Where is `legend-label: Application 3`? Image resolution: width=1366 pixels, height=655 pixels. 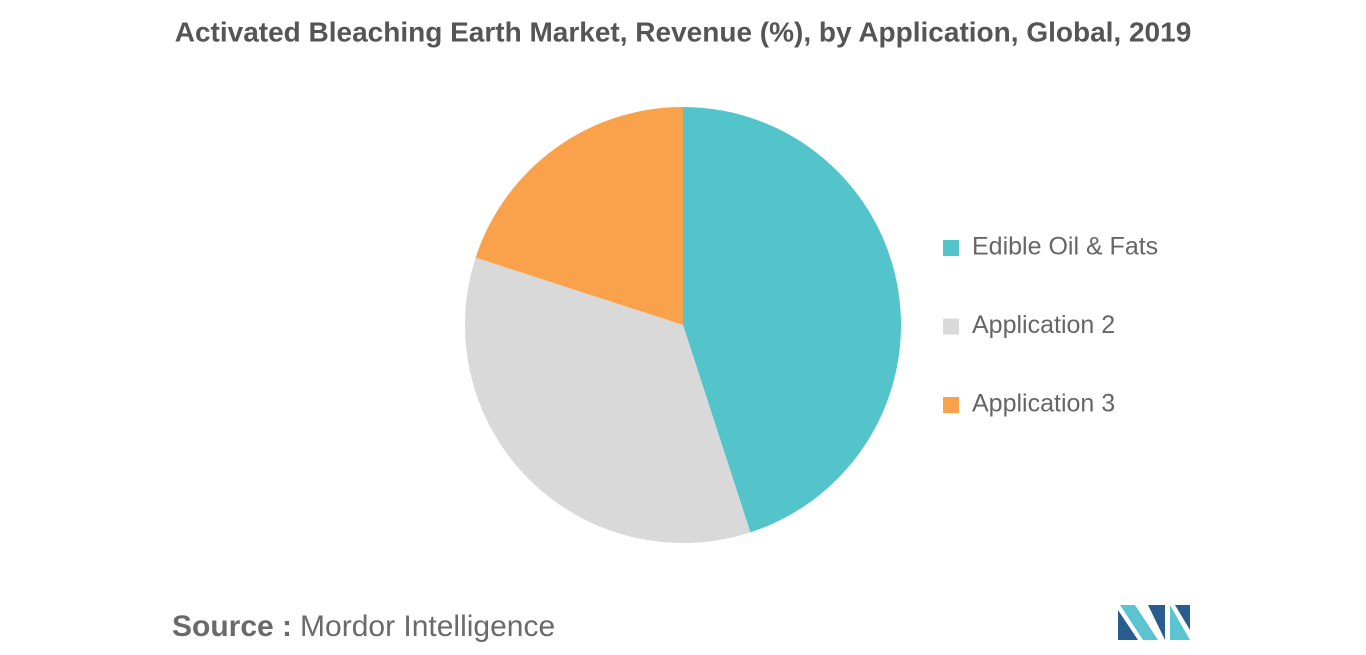
legend-label: Application 3 is located at coordinates (1043, 404).